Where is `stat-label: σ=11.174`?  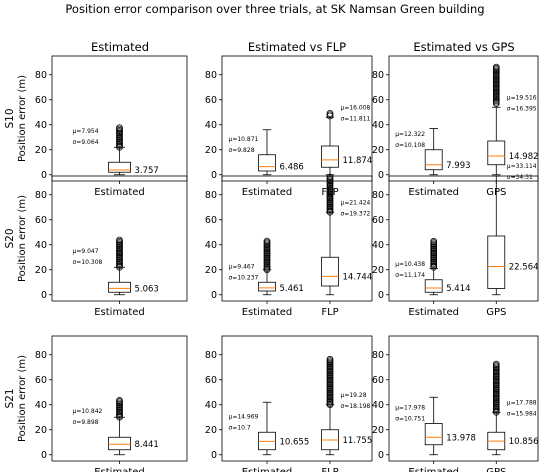
stat-label: σ=11.174 is located at coordinates (410, 275).